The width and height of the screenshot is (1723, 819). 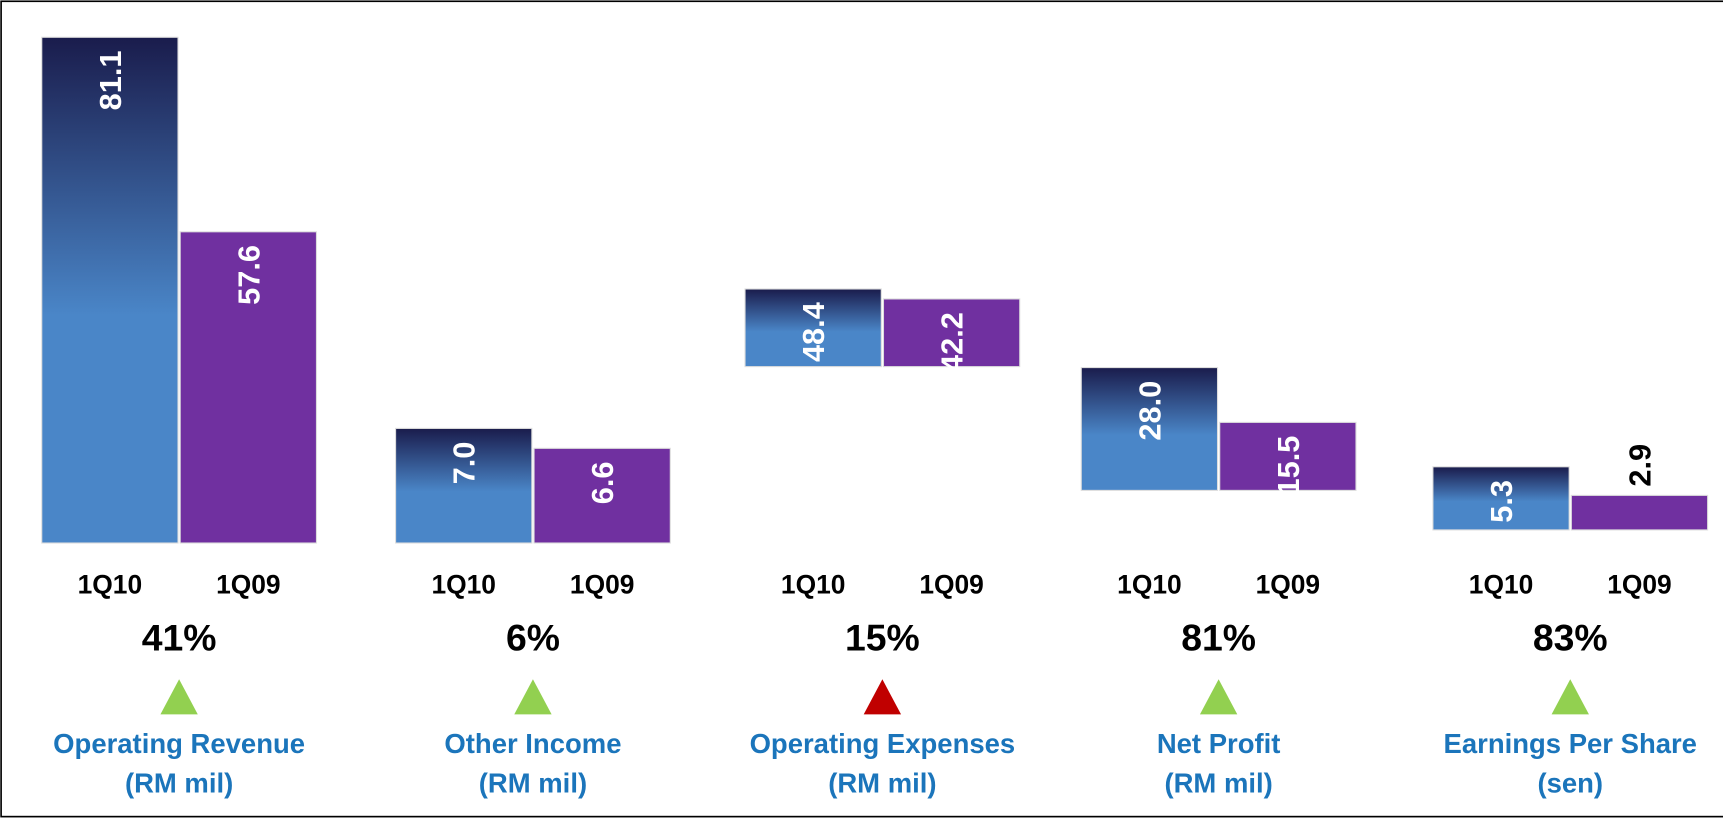 What do you see at coordinates (248, 275) in the screenshot?
I see `value-label: 57.6` at bounding box center [248, 275].